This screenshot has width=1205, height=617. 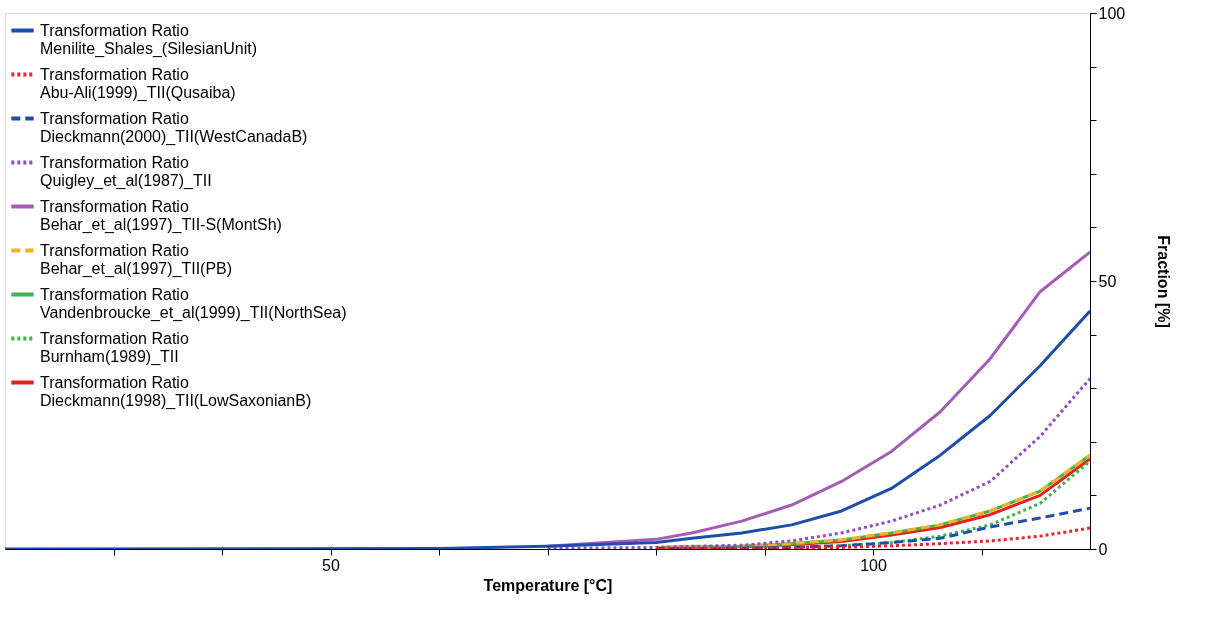 What do you see at coordinates (1103, 549) in the screenshot?
I see `y-tick-label: 0` at bounding box center [1103, 549].